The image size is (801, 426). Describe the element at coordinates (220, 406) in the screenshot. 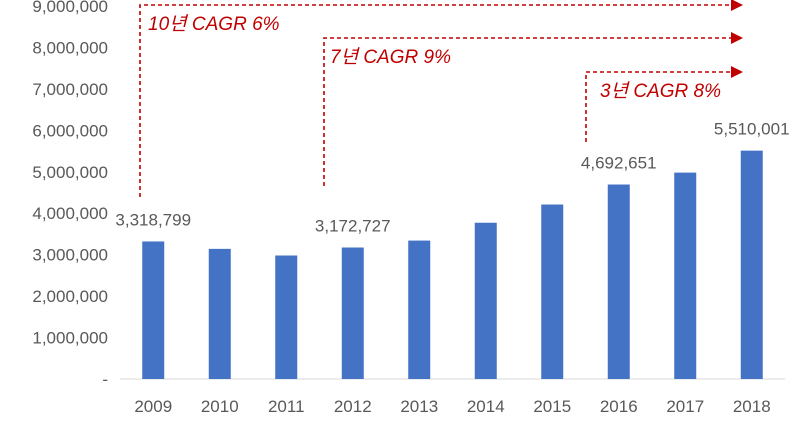

I see `x-tick-label: 2010` at that location.